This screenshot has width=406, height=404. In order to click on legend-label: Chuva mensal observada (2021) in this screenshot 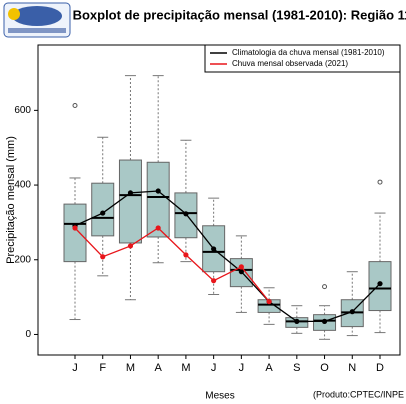, I will do `click(290, 63)`.